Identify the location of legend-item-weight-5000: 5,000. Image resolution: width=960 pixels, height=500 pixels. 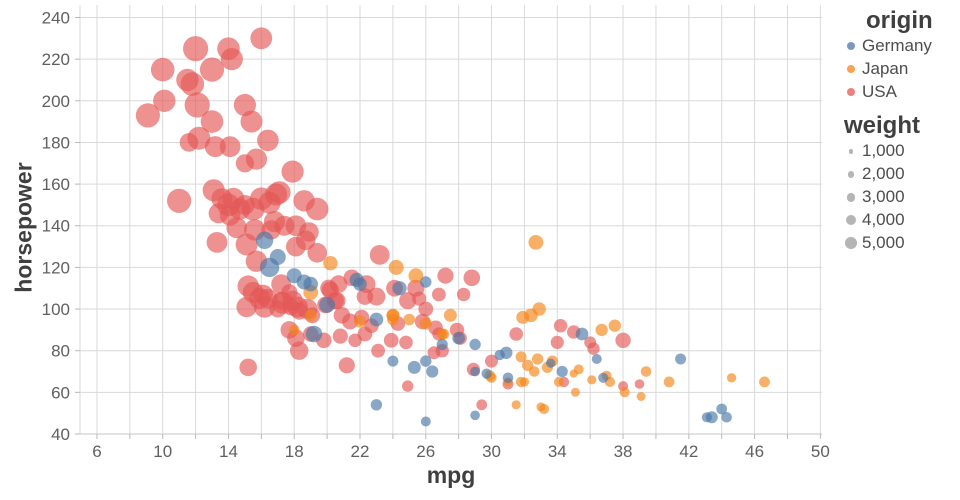
(899, 243).